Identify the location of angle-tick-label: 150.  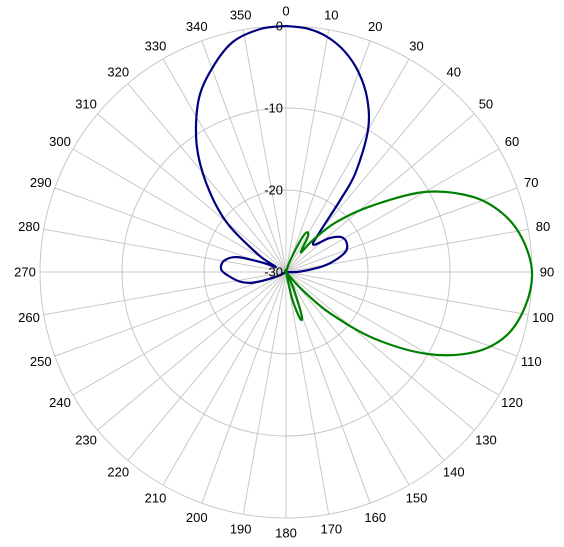
(417, 498).